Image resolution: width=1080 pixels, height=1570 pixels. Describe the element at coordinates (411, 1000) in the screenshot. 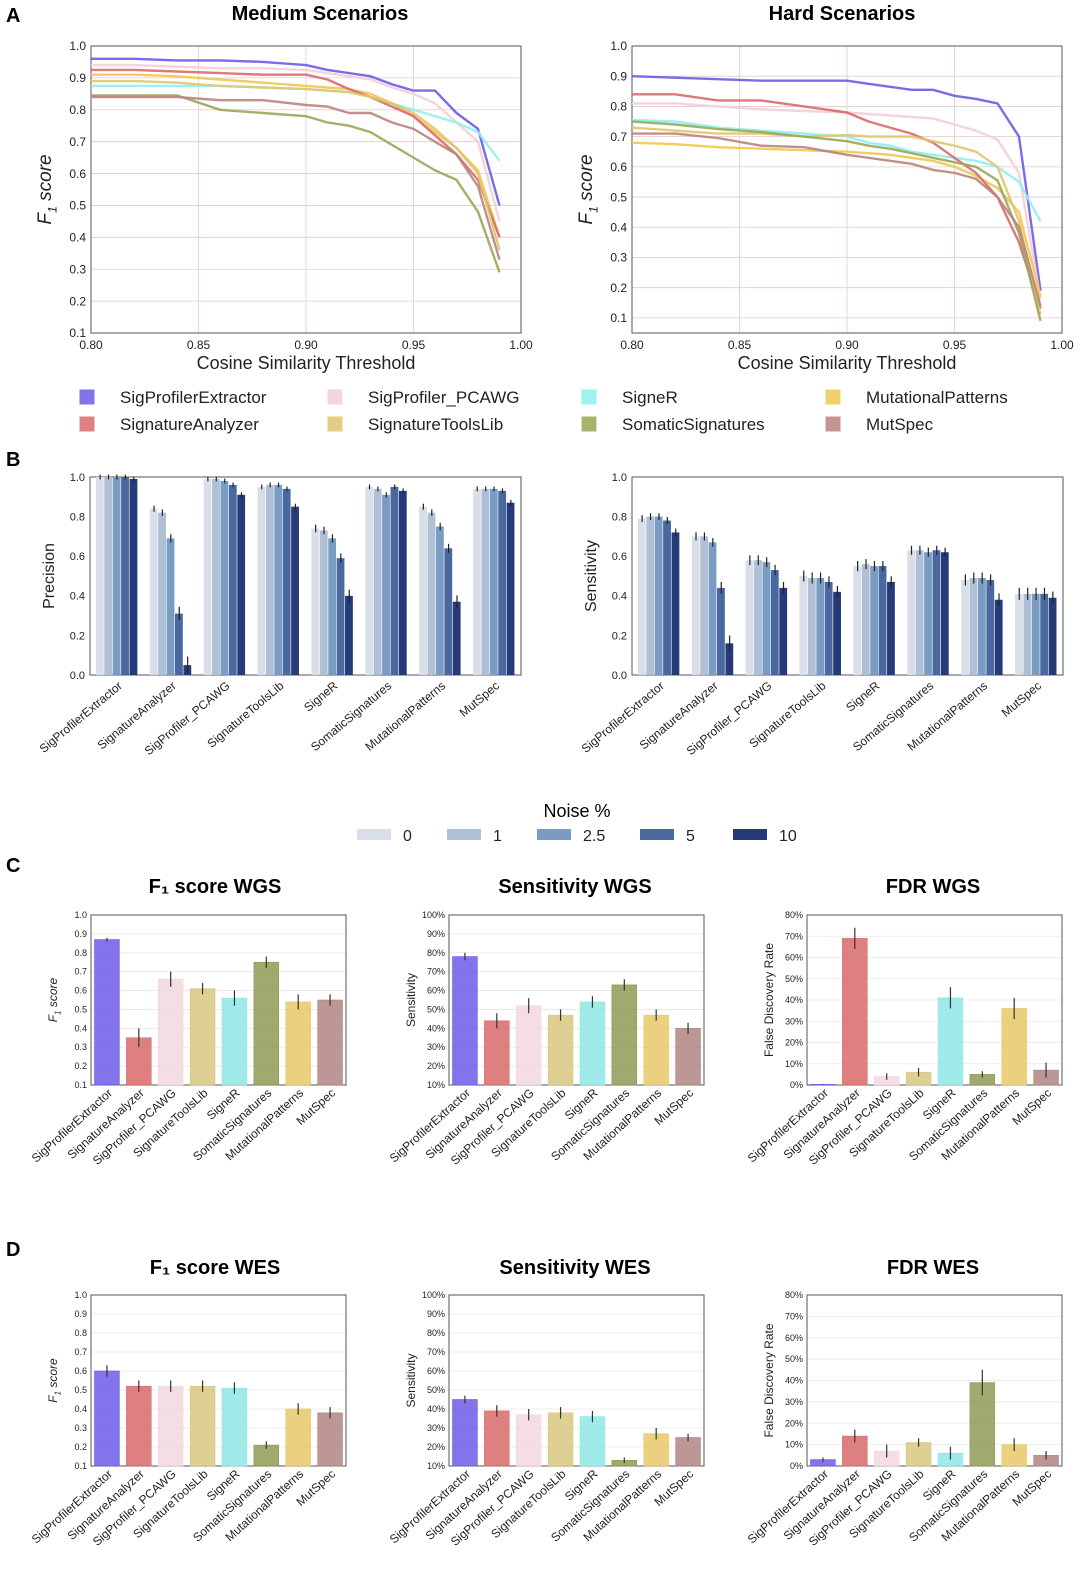

I see `c-sens-ylabel: Sensitivity` at that location.